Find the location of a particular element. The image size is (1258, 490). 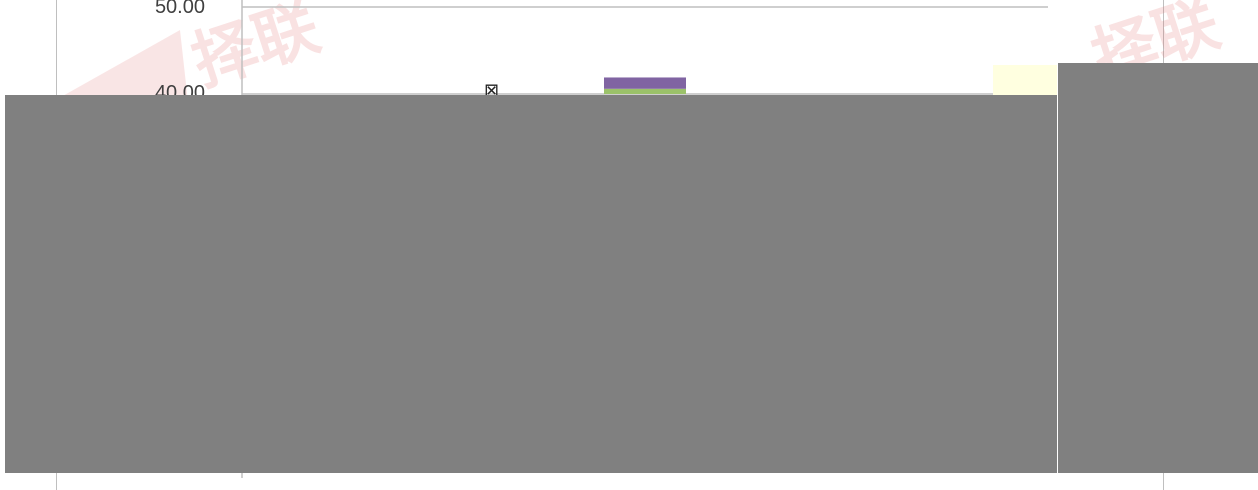

occluded-region is located at coordinates (1158, 268).